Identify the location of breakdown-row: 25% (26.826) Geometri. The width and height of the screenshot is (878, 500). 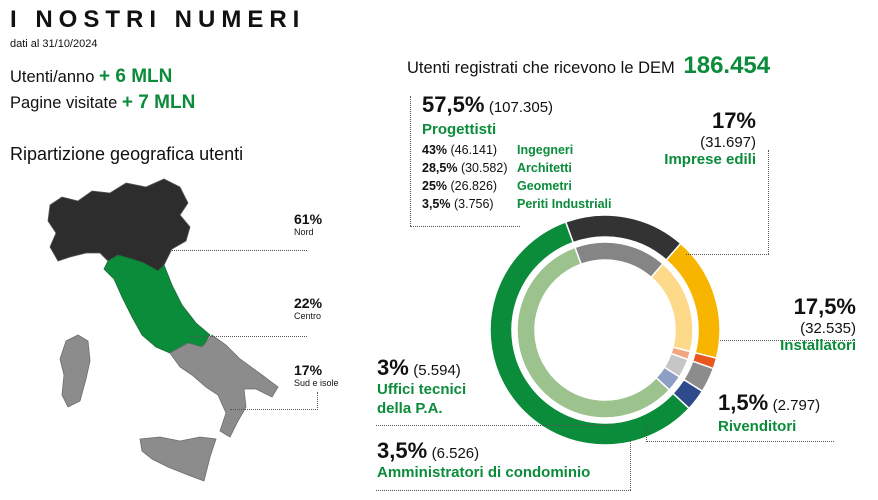
(497, 186).